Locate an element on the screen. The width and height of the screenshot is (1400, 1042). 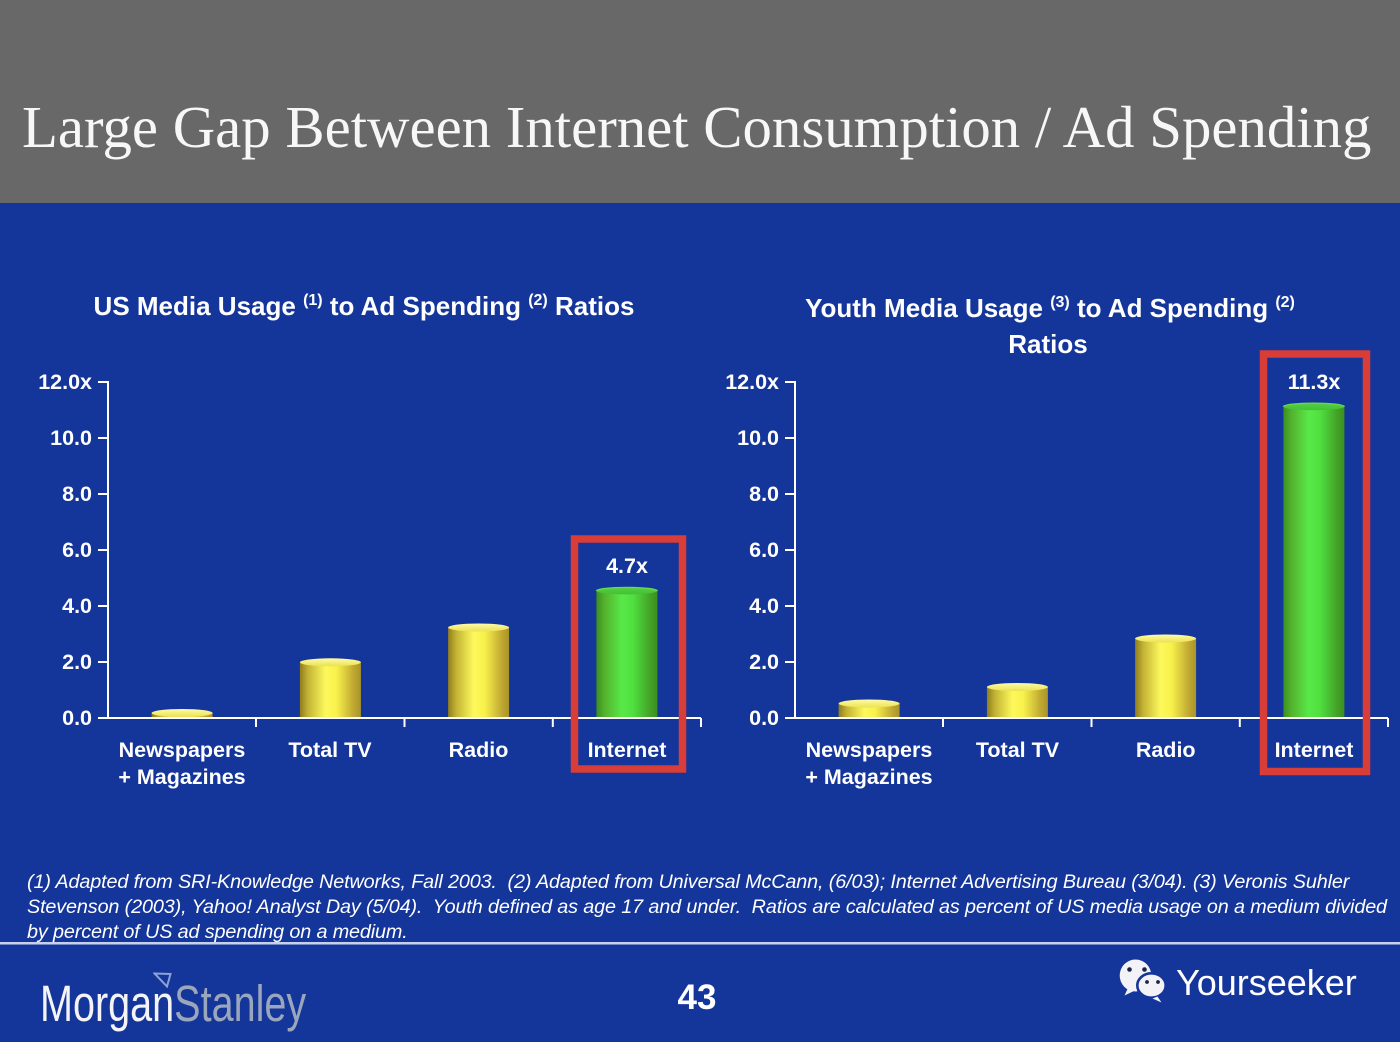
svg-text:Youth Media Usage (3) to Ad Sp: Youth Media Usage (3) to Ad Spending (2) is located at coordinates (1050, 308).